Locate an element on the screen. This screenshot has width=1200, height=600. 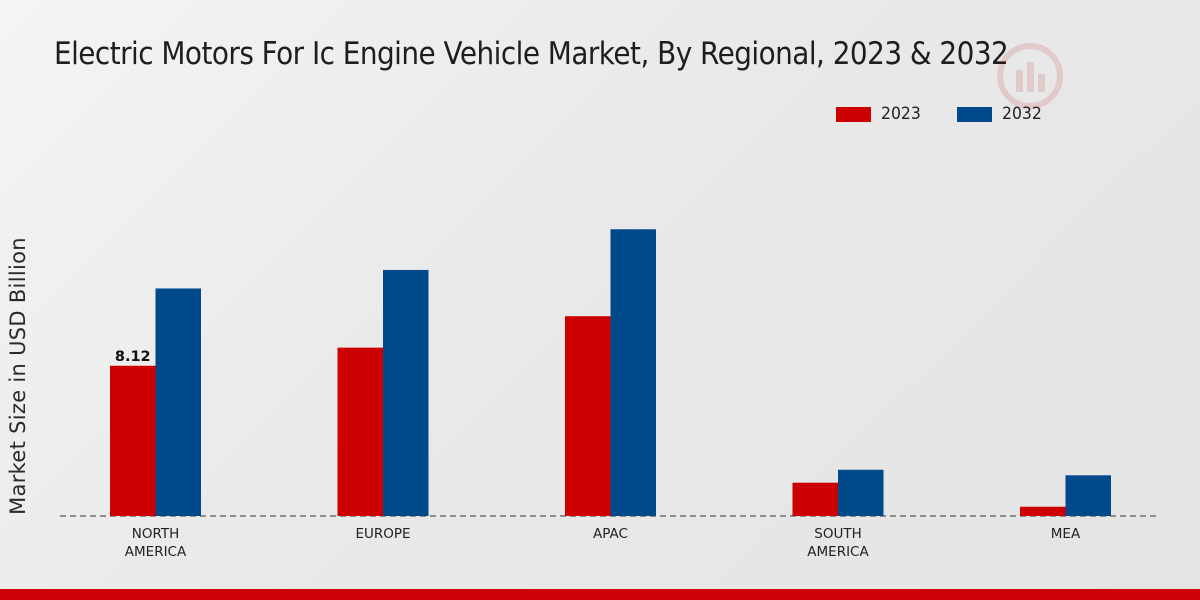
bar-2032-europe is located at coordinates (406, 392).